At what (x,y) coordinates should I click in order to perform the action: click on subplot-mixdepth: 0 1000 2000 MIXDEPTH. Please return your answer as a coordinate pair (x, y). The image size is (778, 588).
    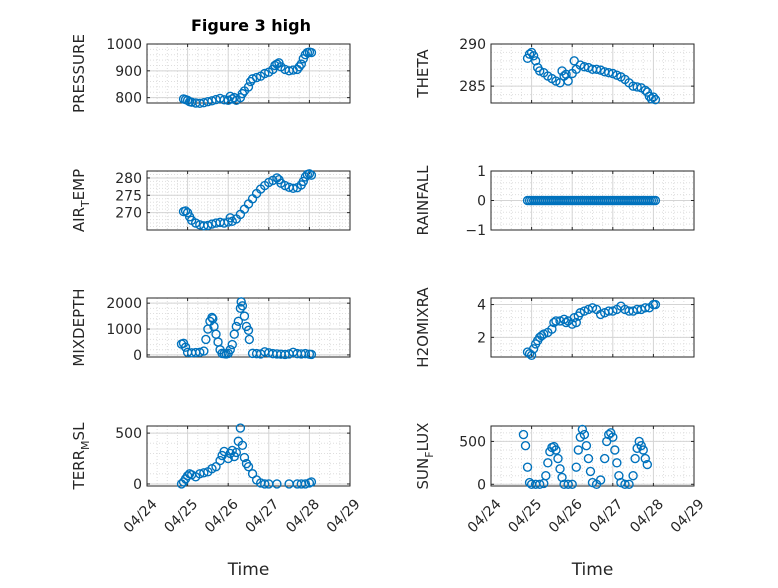
    Looking at the image, I should click on (210, 327).